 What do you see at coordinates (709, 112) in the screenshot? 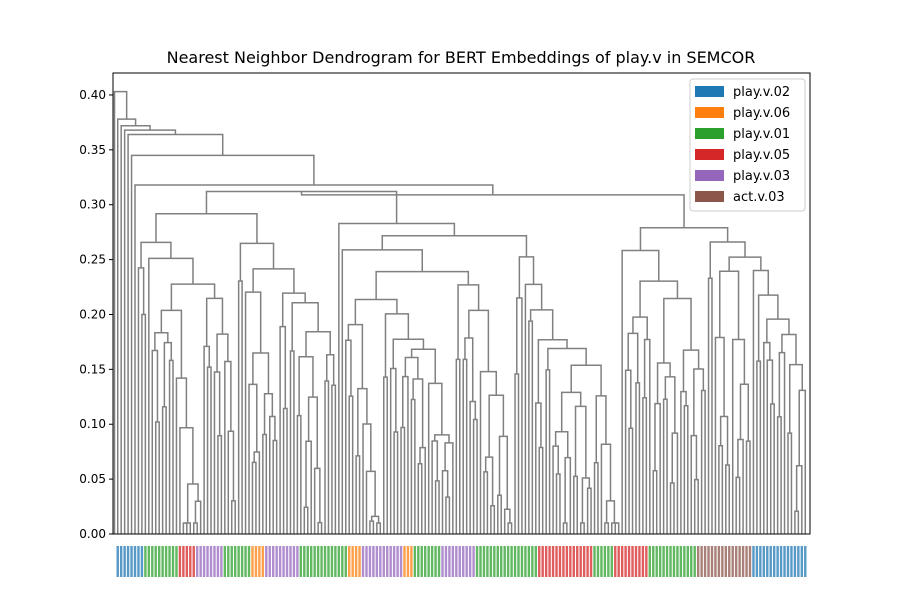
I see `legend-swatch` at bounding box center [709, 112].